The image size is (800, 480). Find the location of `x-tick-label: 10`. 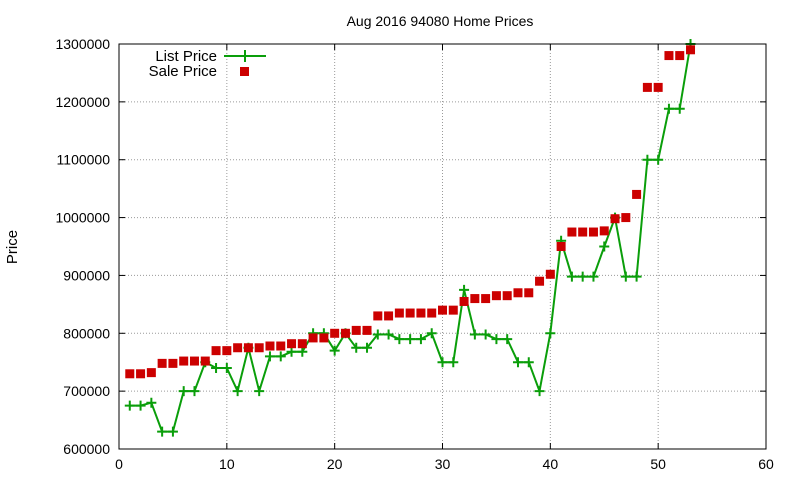

x-tick-label: 10 is located at coordinates (227, 464).